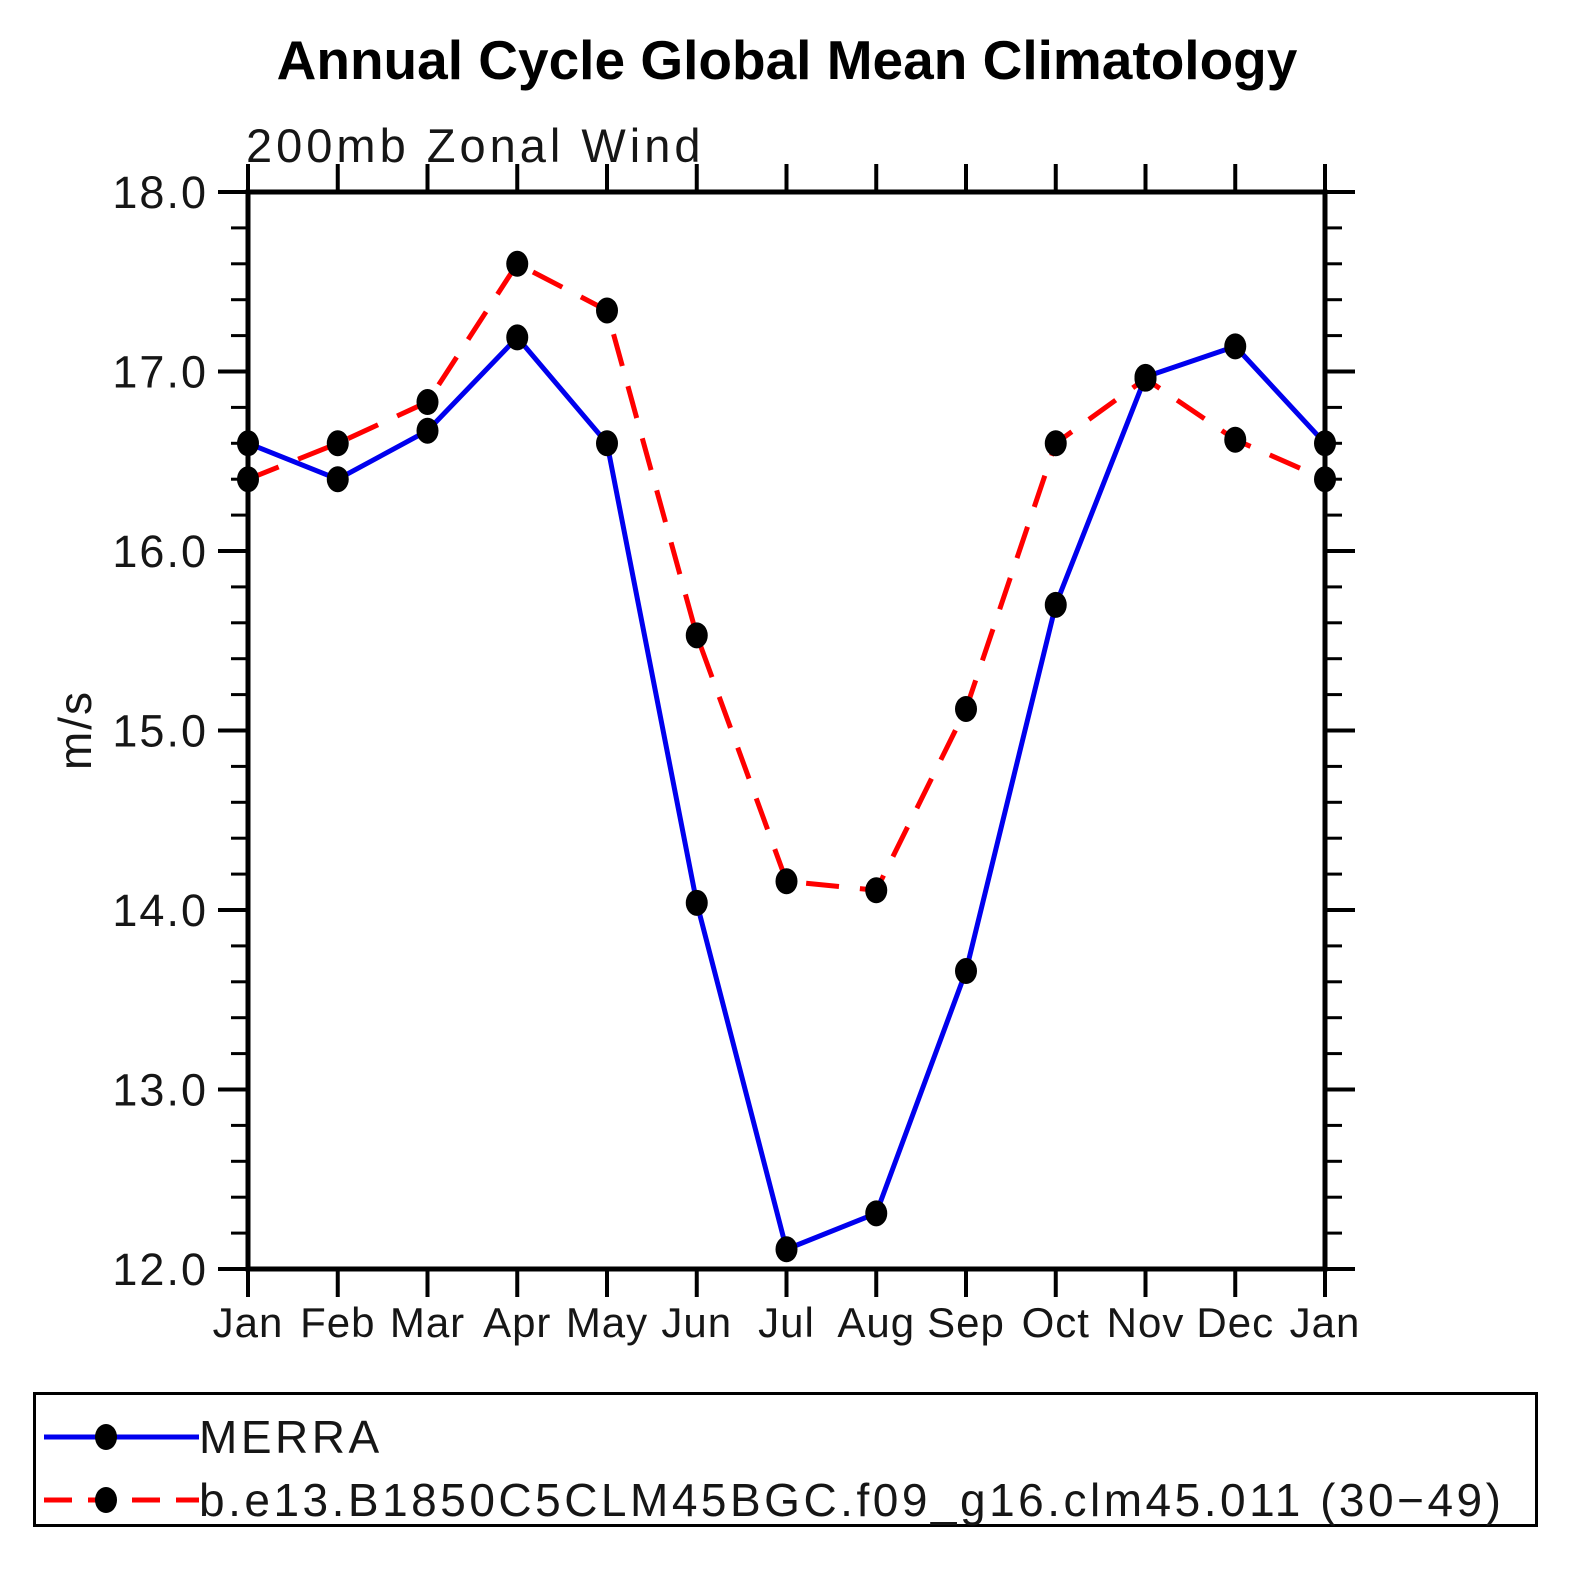 This screenshot has height=1574, width=1574. Describe the element at coordinates (785, 1437) in the screenshot. I see `legend-row: MERRA` at that location.